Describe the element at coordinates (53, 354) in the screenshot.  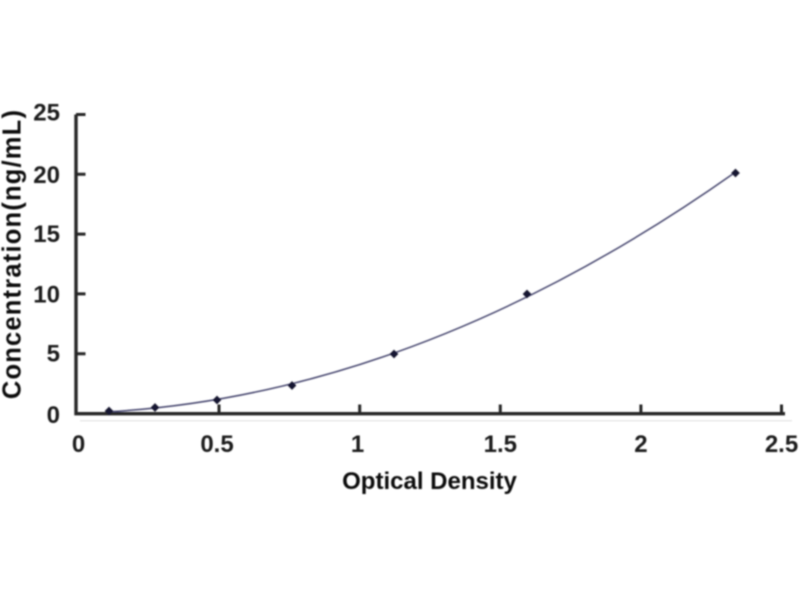
I see `svg-text: 5` at that location.